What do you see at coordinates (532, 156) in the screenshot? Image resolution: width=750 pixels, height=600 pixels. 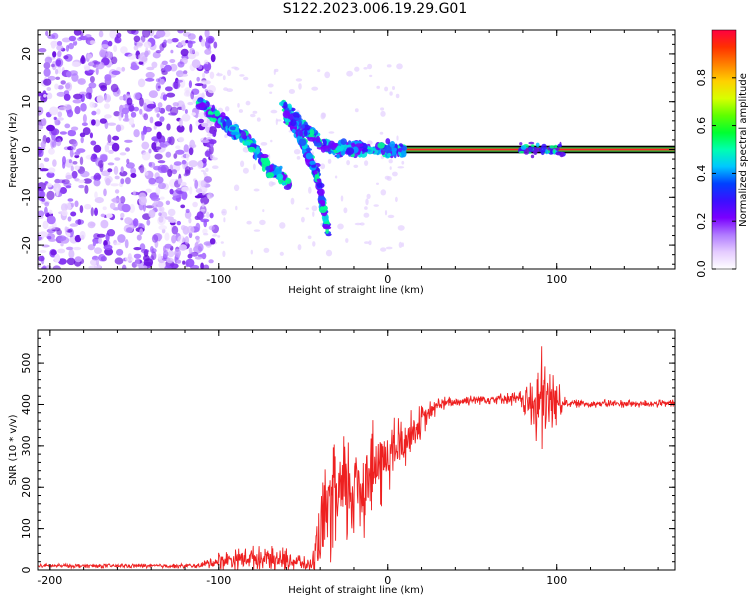 I see `tone-fluctuation` at bounding box center [532, 156].